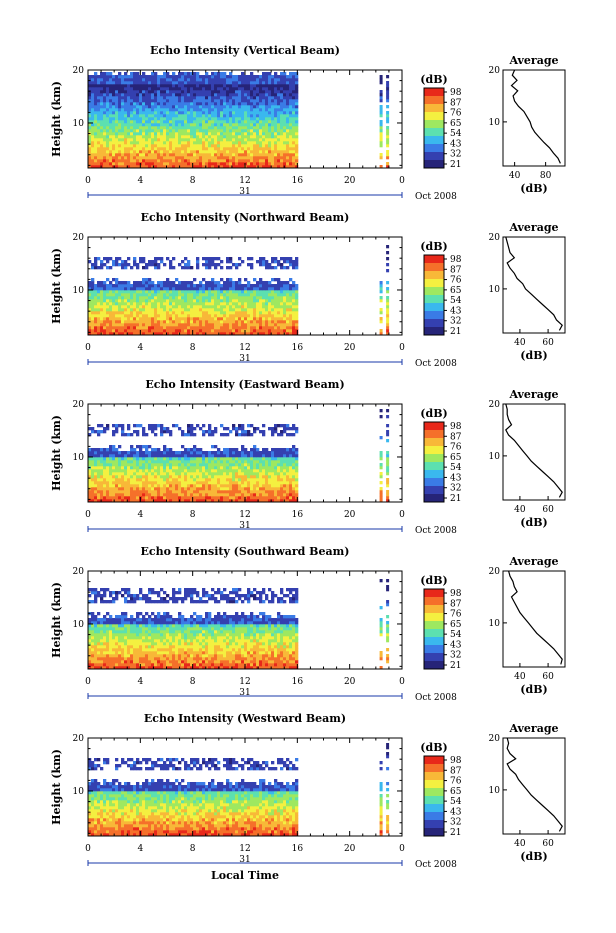 This screenshot has width=616, height=933. Describe the element at coordinates (515, 176) in the screenshot. I see `average-x-tick-label: 40` at that location.